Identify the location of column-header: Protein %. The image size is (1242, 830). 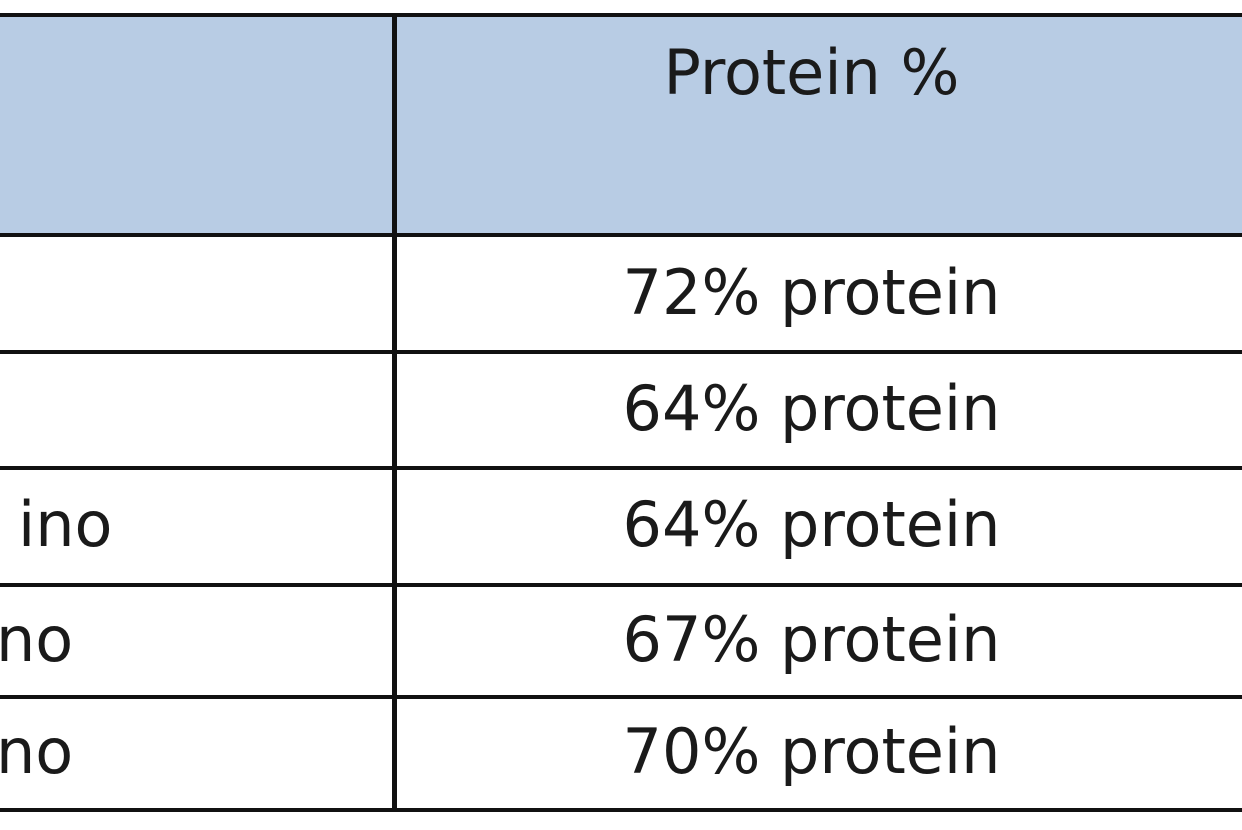
(811, 72).